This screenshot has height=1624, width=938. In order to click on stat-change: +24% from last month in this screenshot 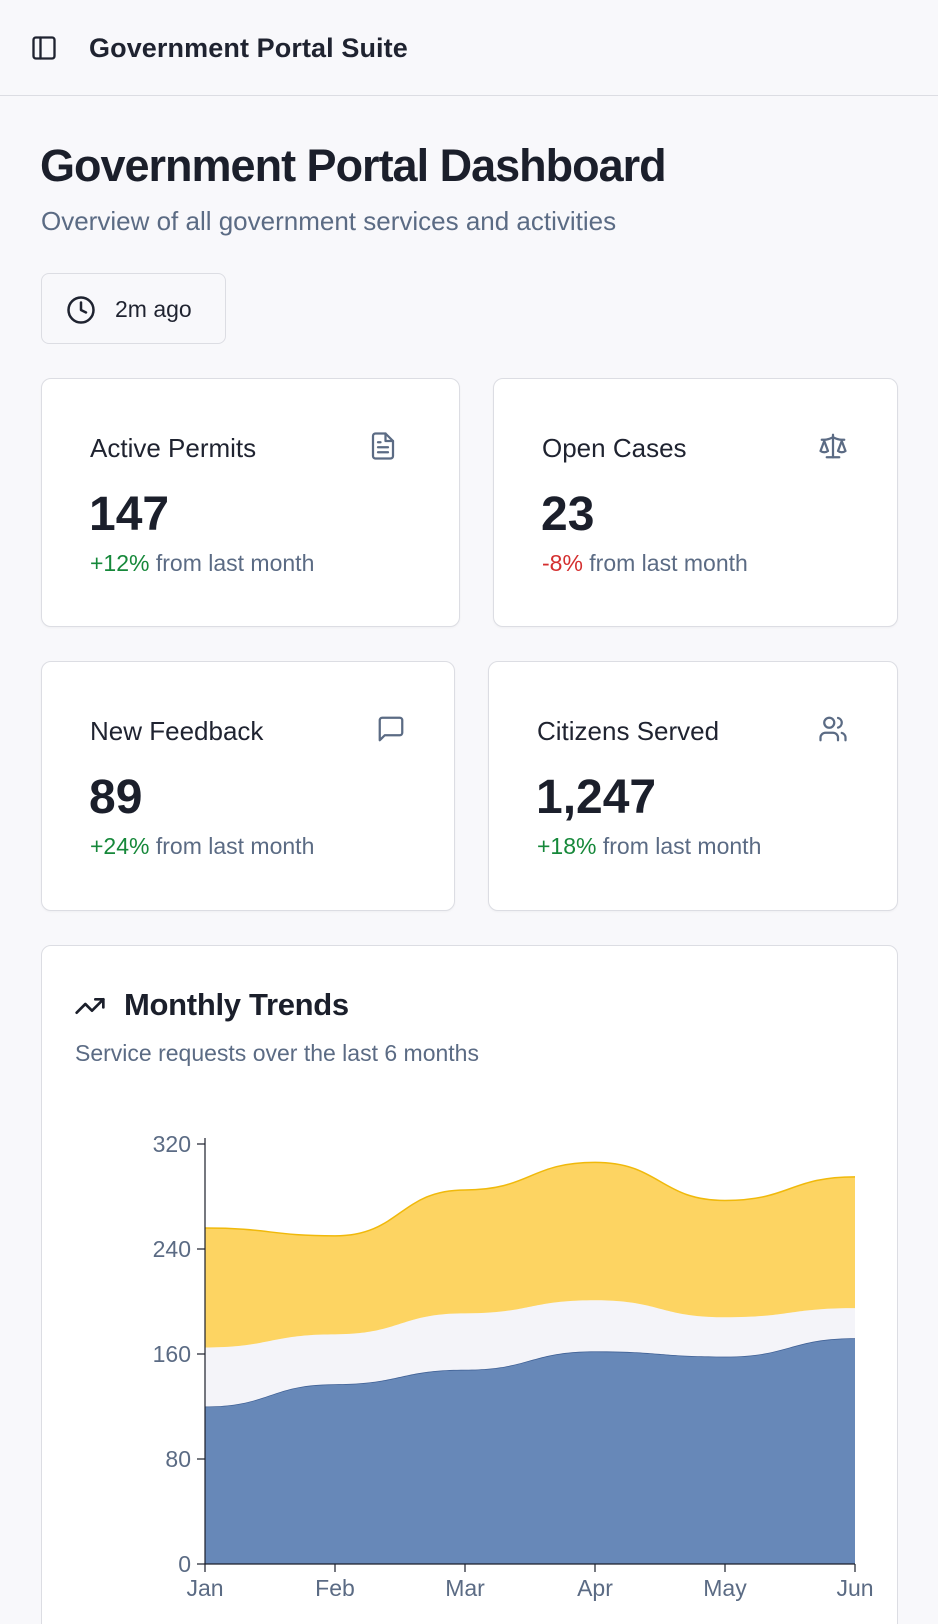, I will do `click(202, 846)`.